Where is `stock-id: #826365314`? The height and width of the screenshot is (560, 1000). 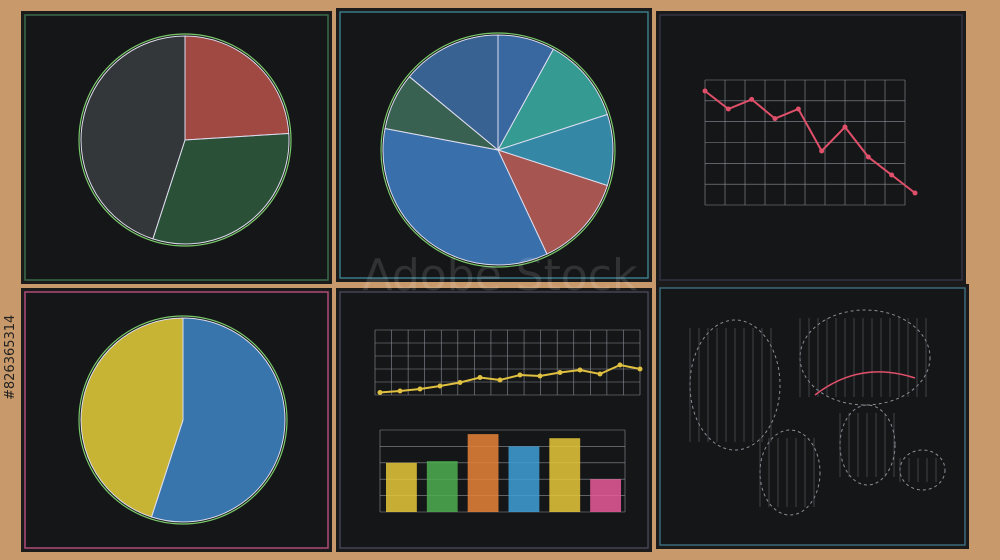 stock-id: #826365314 is located at coordinates (10, 357).